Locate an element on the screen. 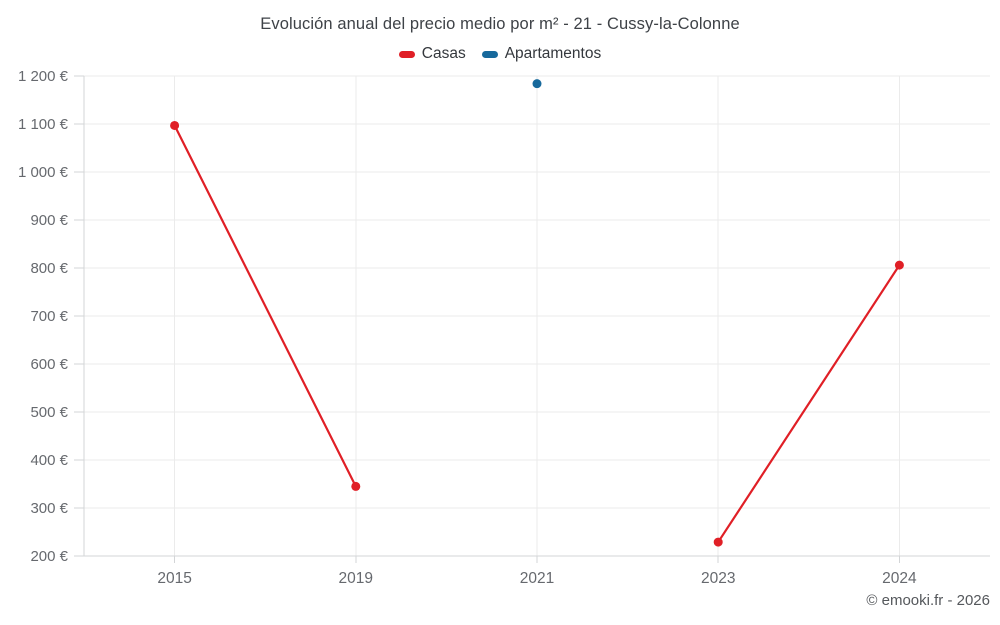  y-axis-label: 1 100 € is located at coordinates (43, 124).